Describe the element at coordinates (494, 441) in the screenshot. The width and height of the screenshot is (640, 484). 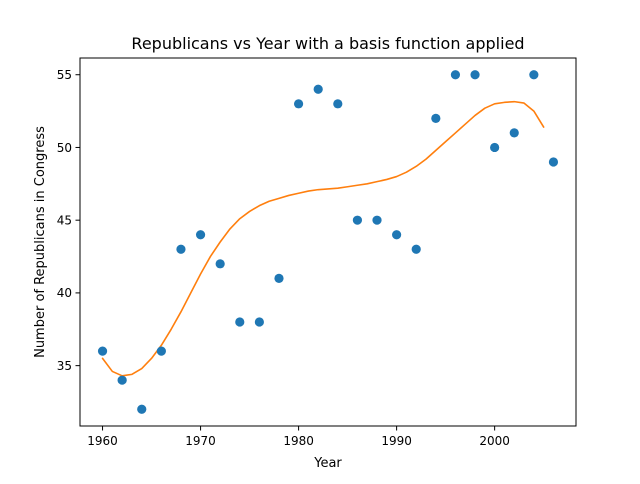
I see `x-tick-label: 2000` at that location.